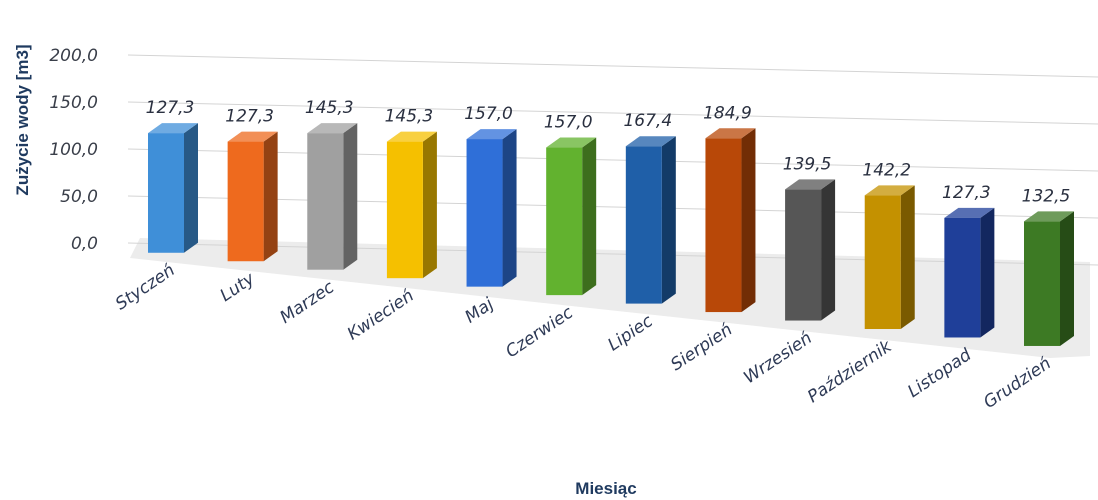 The height and width of the screenshot is (500, 1098). I want to click on y-axis-ticks: 0,0 50,0 100,0 150,0 200,0, so click(73, 150).